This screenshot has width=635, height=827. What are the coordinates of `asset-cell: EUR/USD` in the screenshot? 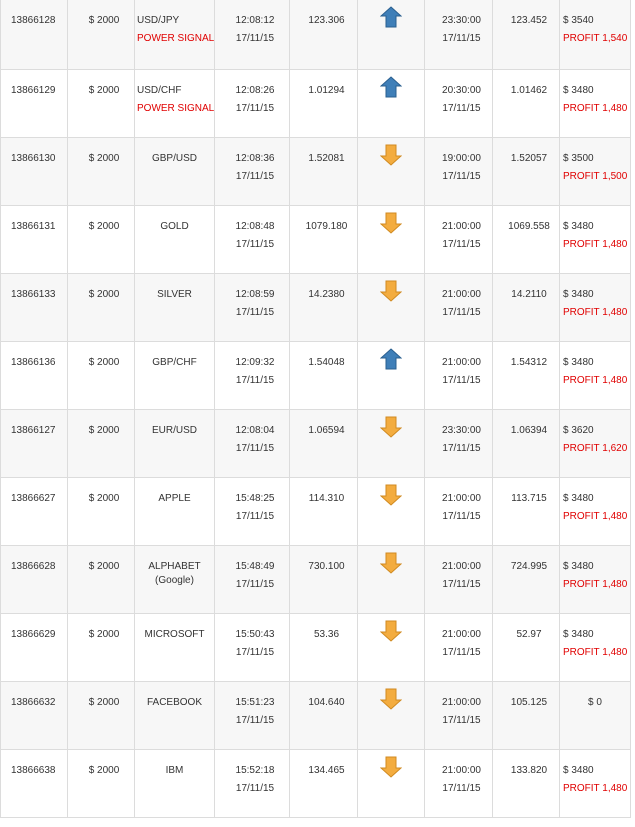 It's located at (174, 443).